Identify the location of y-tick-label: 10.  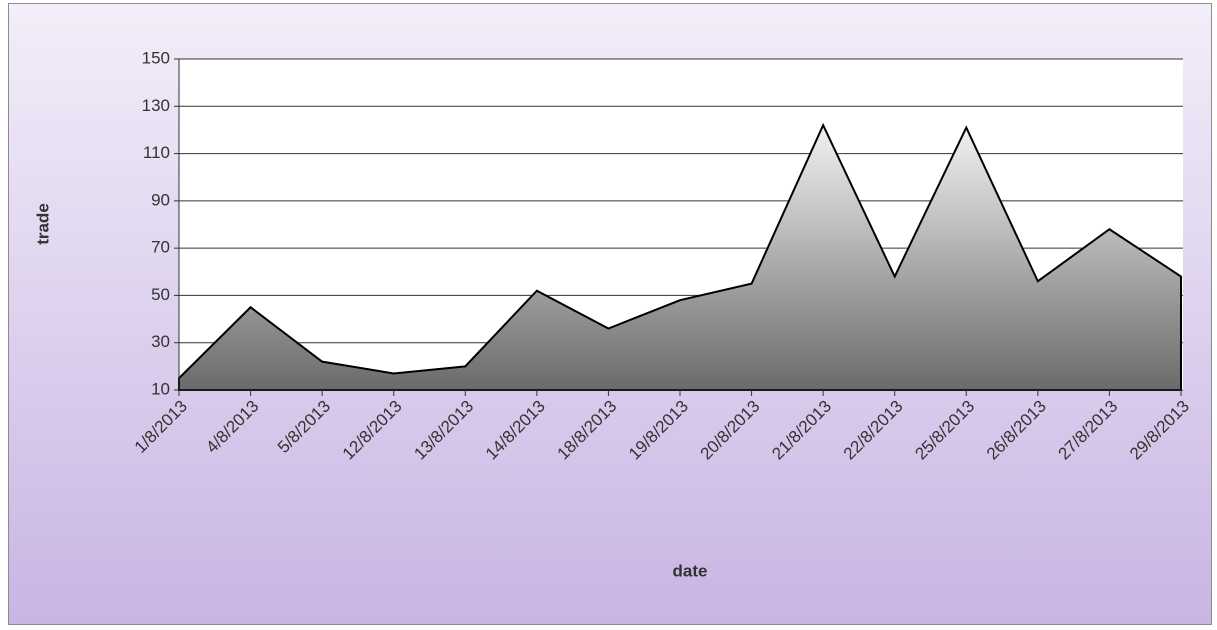
(160, 388).